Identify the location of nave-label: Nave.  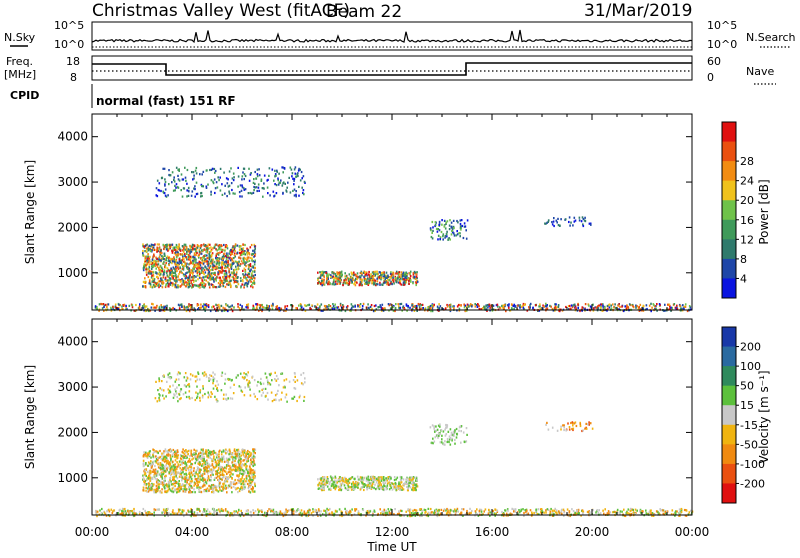
(760, 71).